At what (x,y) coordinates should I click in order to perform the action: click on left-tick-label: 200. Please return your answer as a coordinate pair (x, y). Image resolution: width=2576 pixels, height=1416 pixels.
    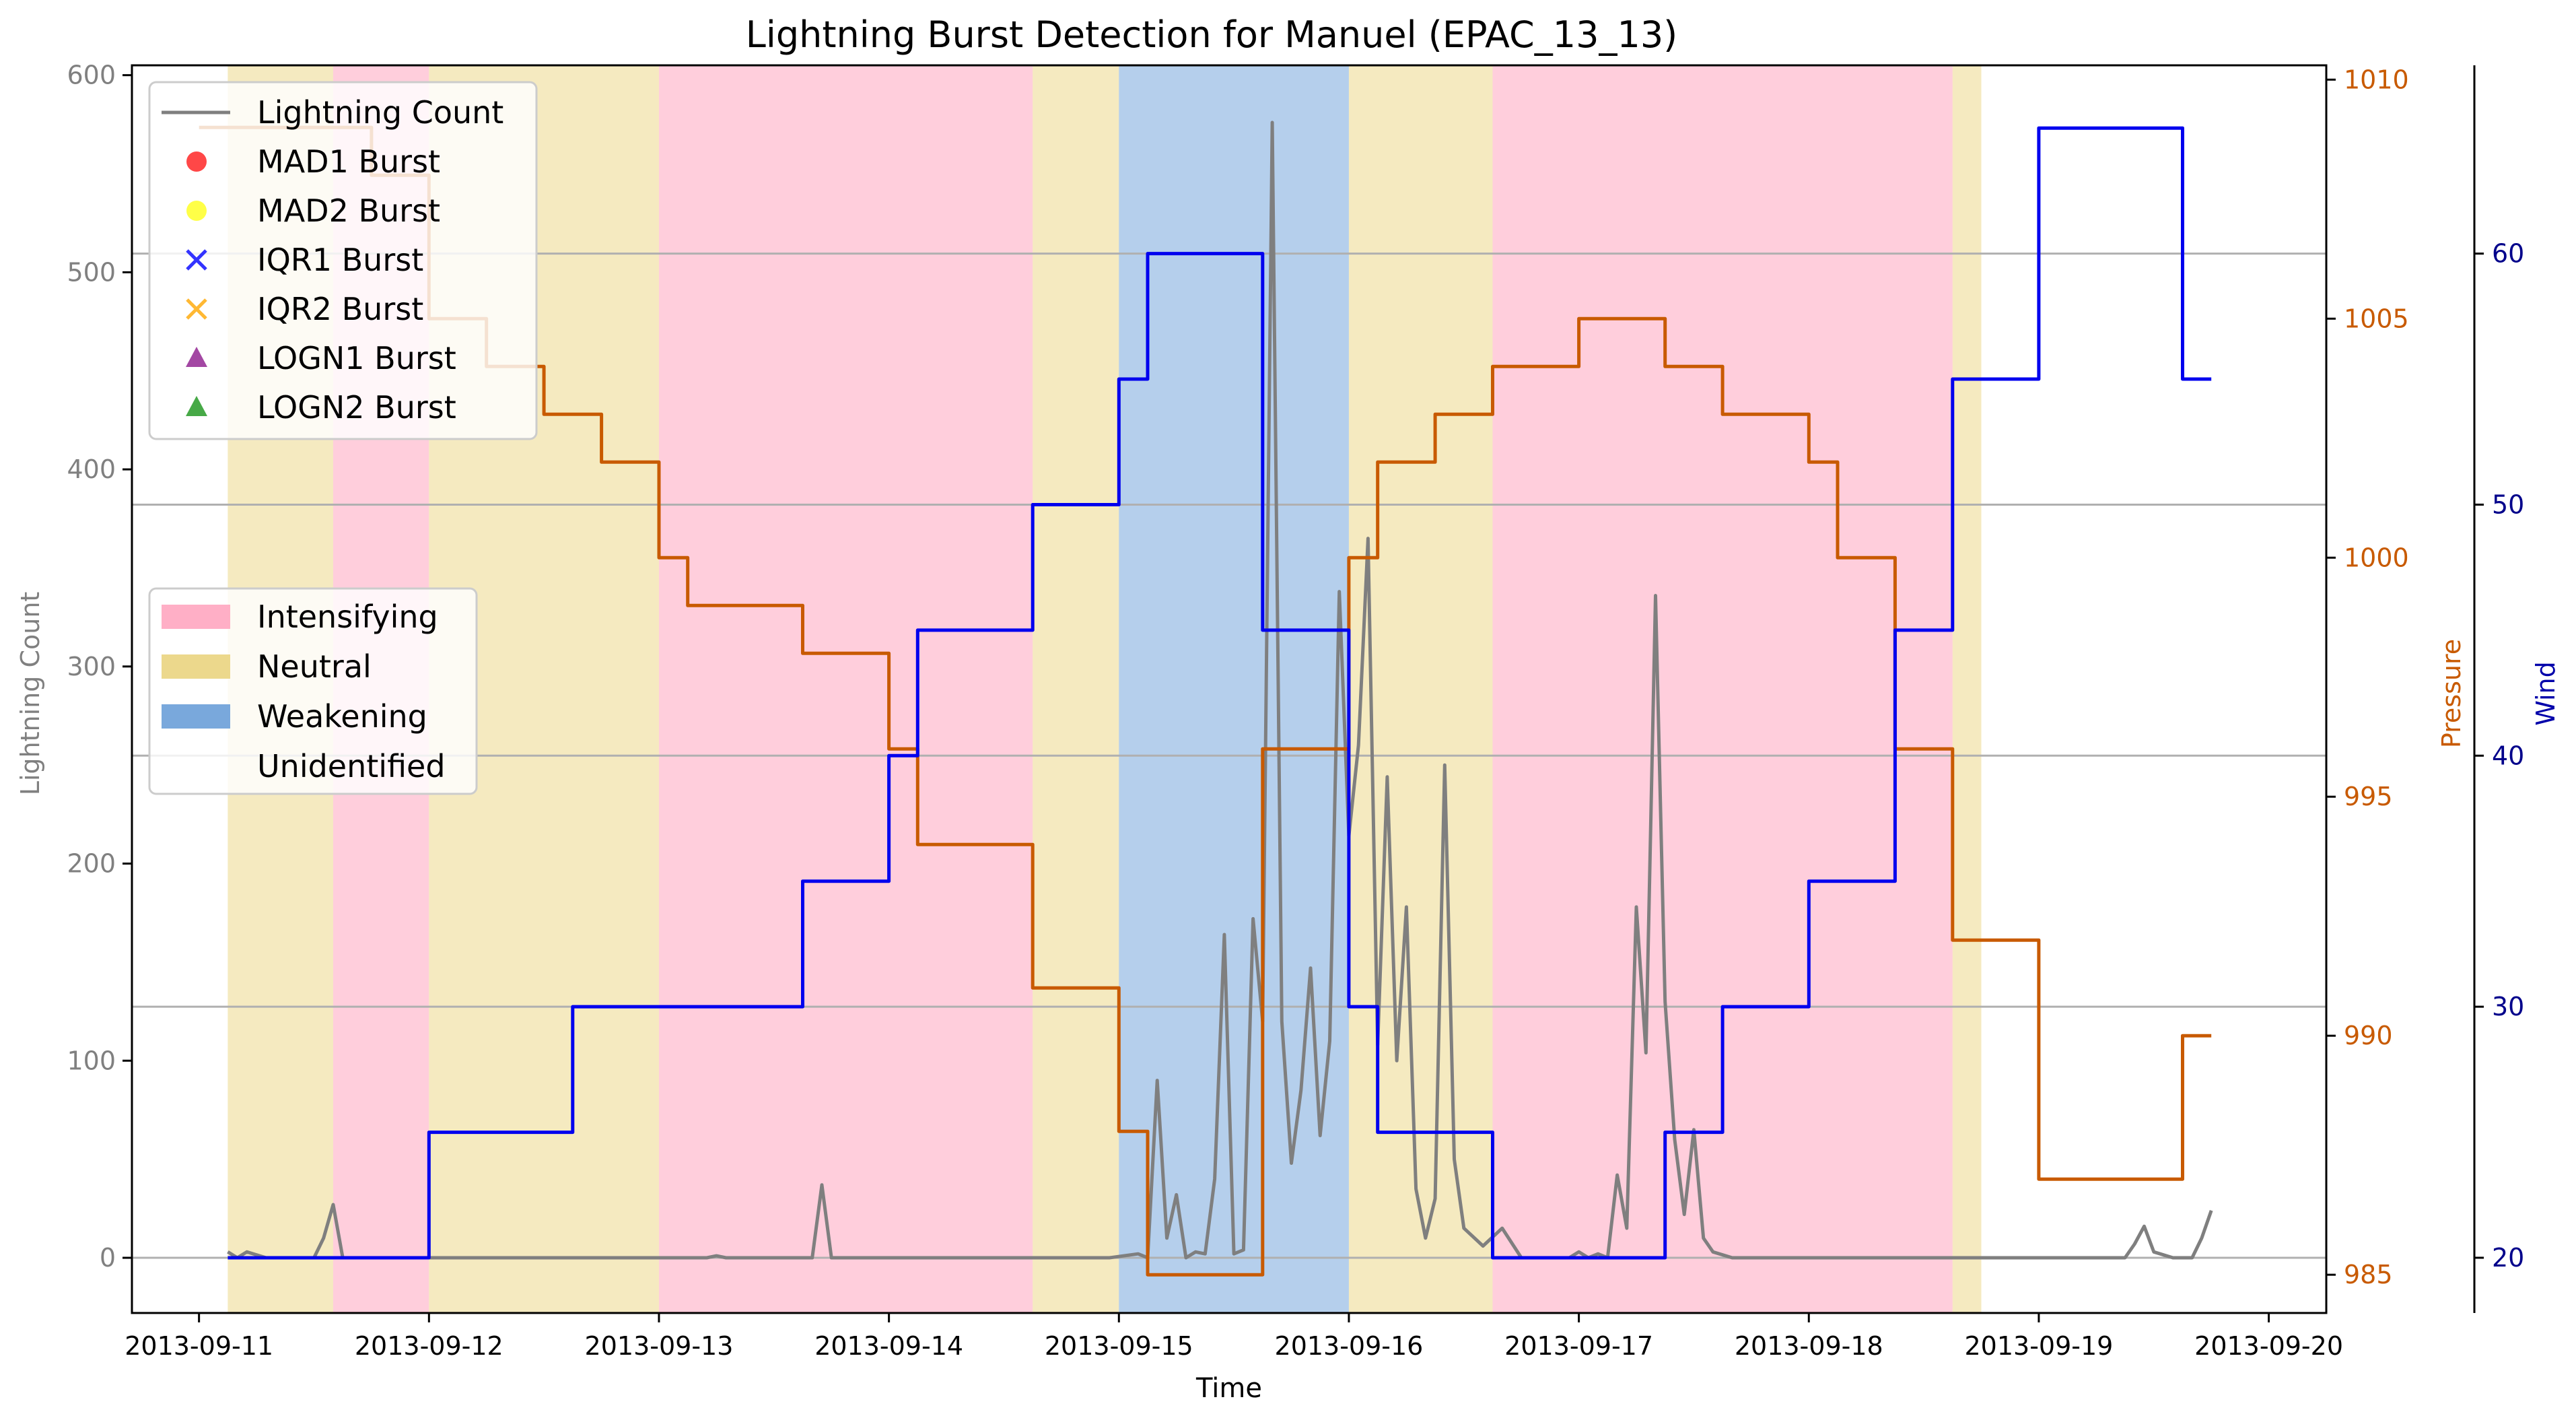
    Looking at the image, I should click on (91, 864).